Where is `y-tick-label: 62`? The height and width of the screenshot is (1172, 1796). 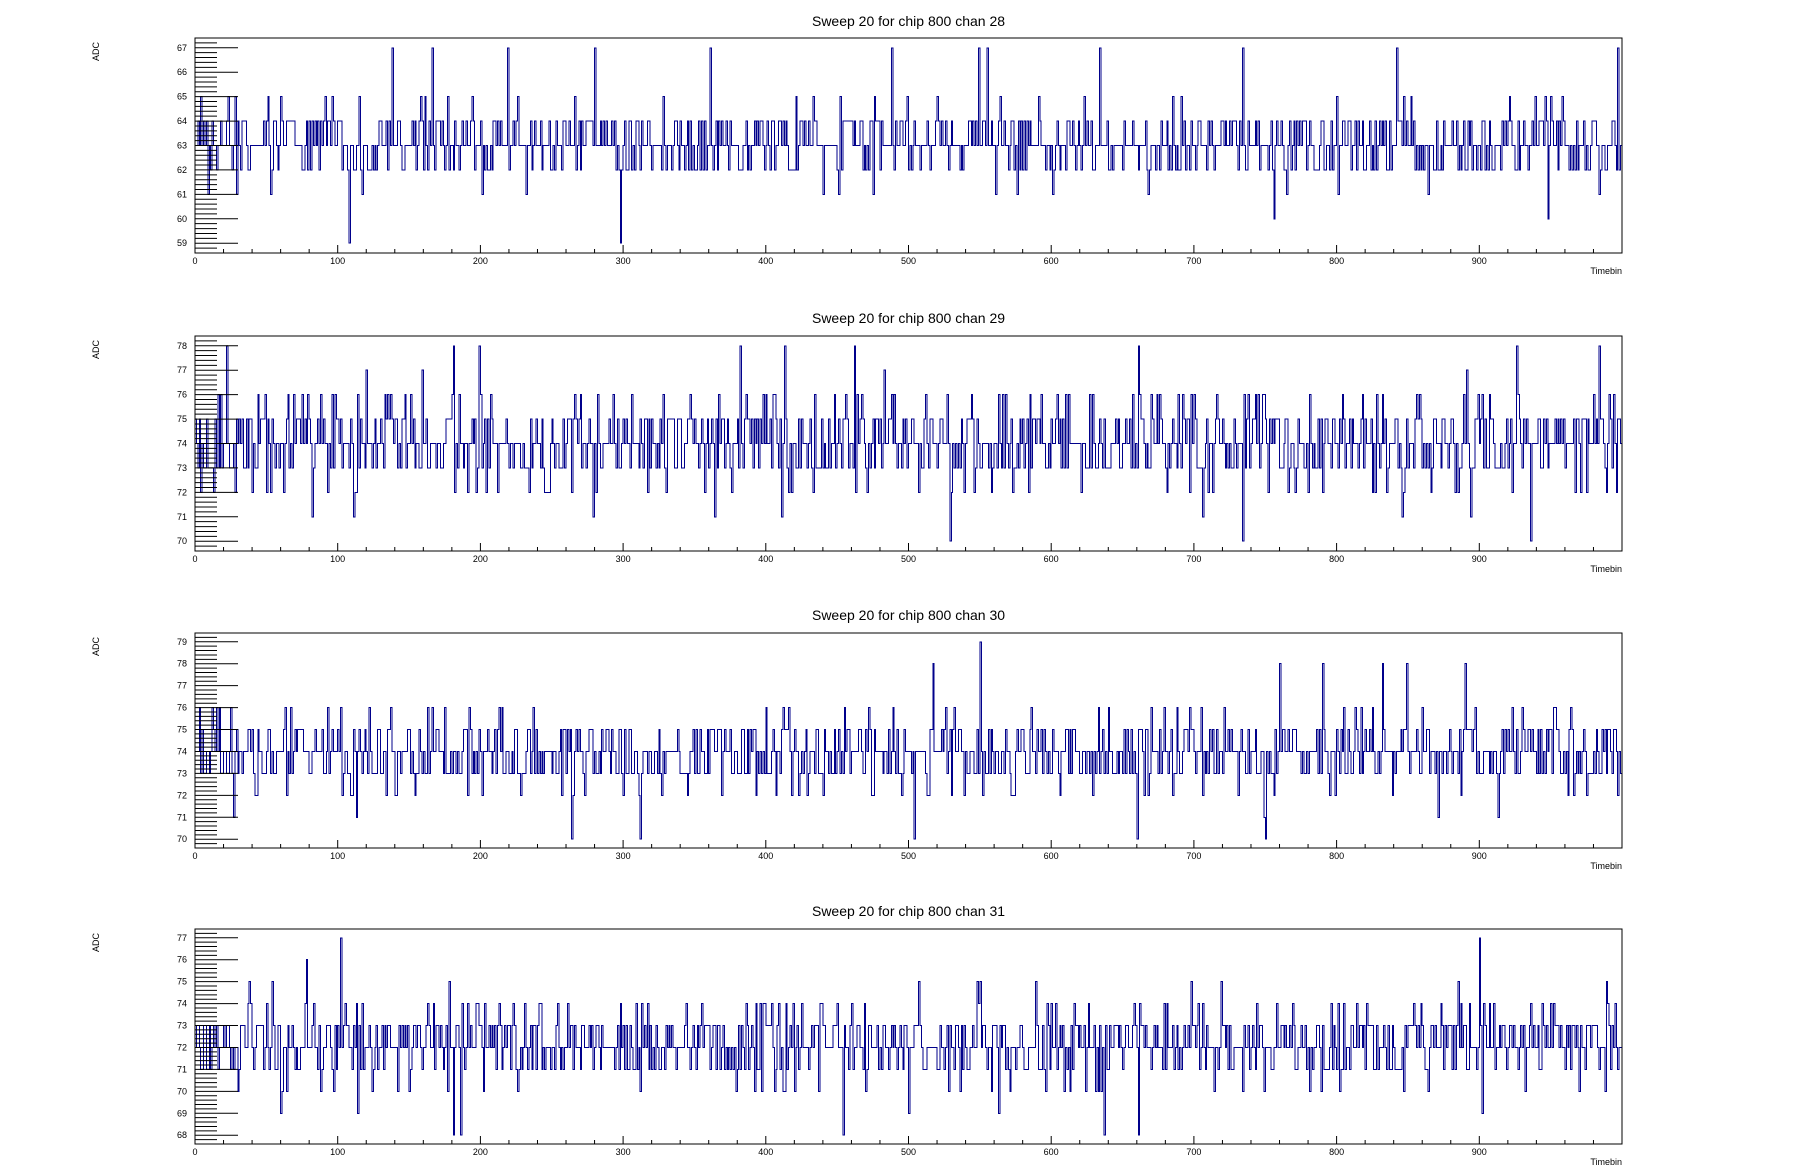 y-tick-label: 62 is located at coordinates (182, 170).